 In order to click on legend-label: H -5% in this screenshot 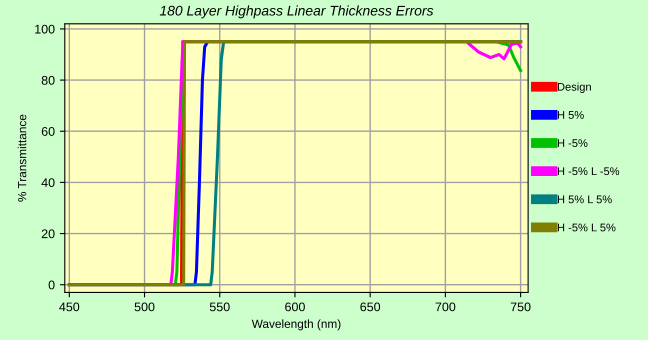, I will do `click(573, 143)`.